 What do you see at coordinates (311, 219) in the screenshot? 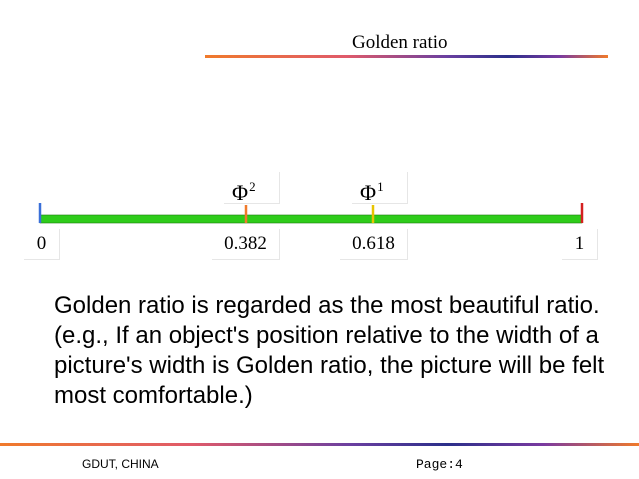
I see `number-line-bar` at bounding box center [311, 219].